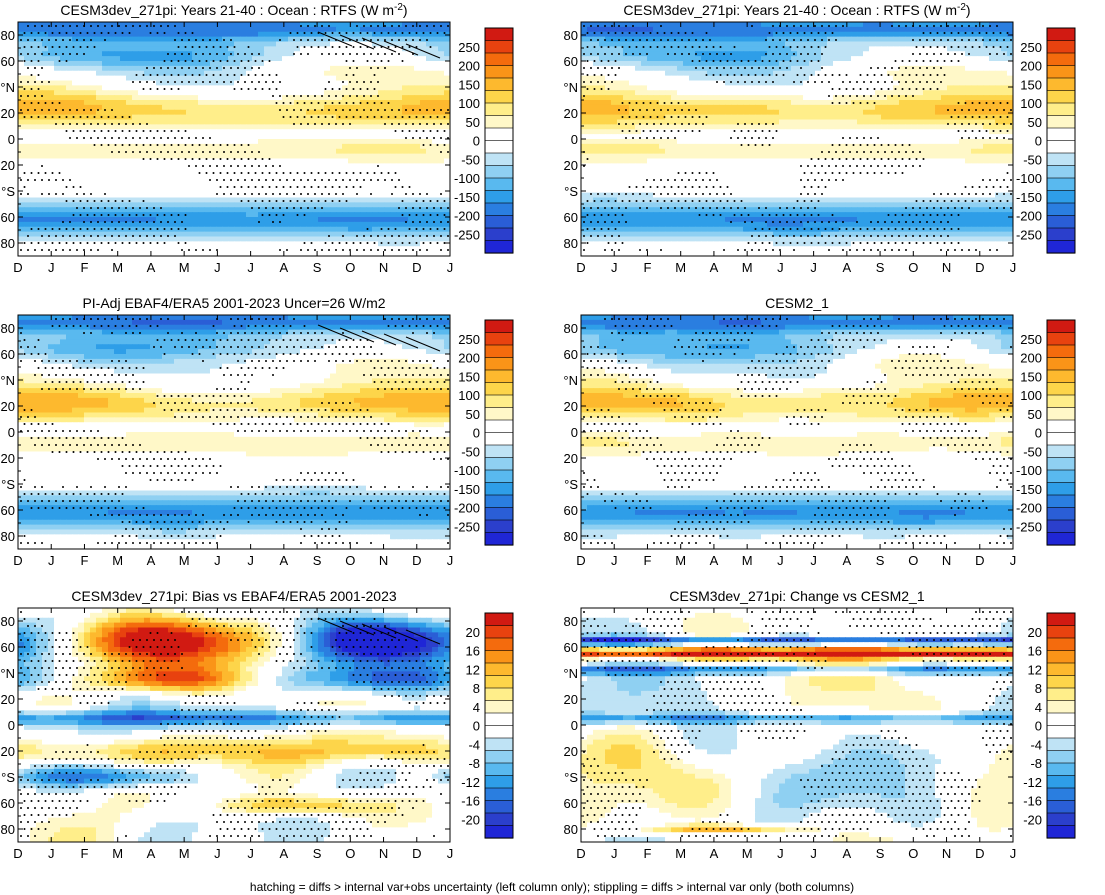 The width and height of the screenshot is (1105, 895). What do you see at coordinates (487, 725) in the screenshot?
I see `colorbar: 20 16 12 8 4 0 -4 -8 -12 -16 -20` at bounding box center [487, 725].